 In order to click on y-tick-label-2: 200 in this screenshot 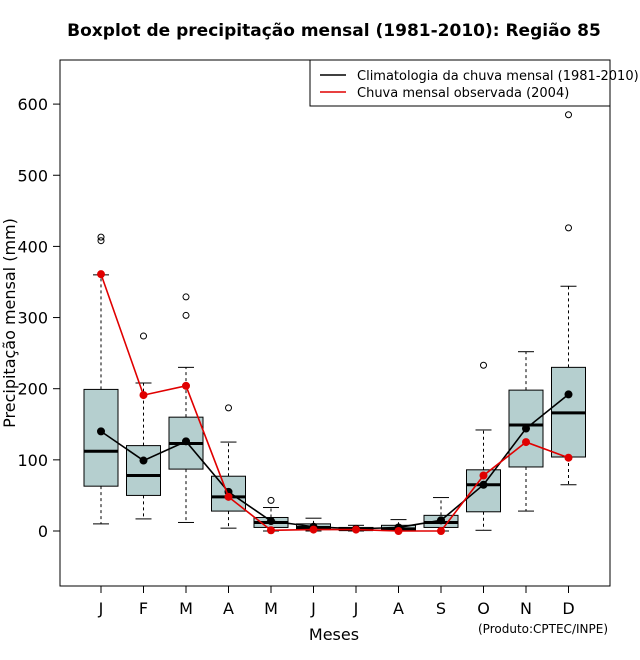, I will do `click(32, 389)`.